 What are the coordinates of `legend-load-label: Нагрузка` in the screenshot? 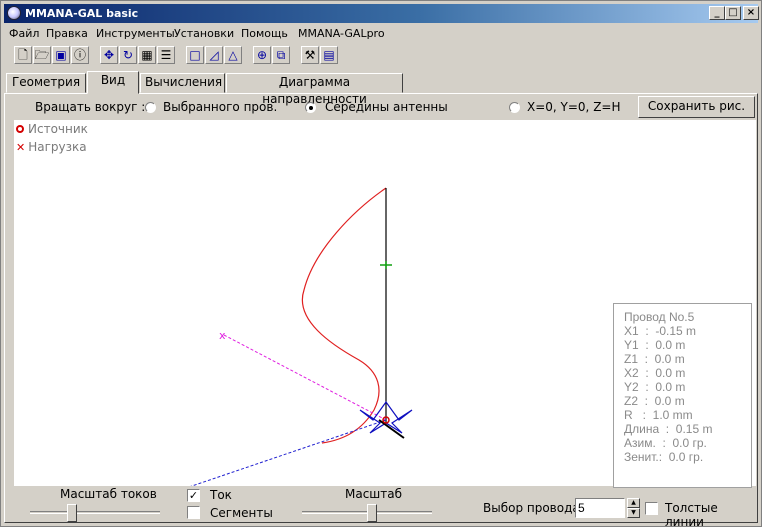 It's located at (57, 147).